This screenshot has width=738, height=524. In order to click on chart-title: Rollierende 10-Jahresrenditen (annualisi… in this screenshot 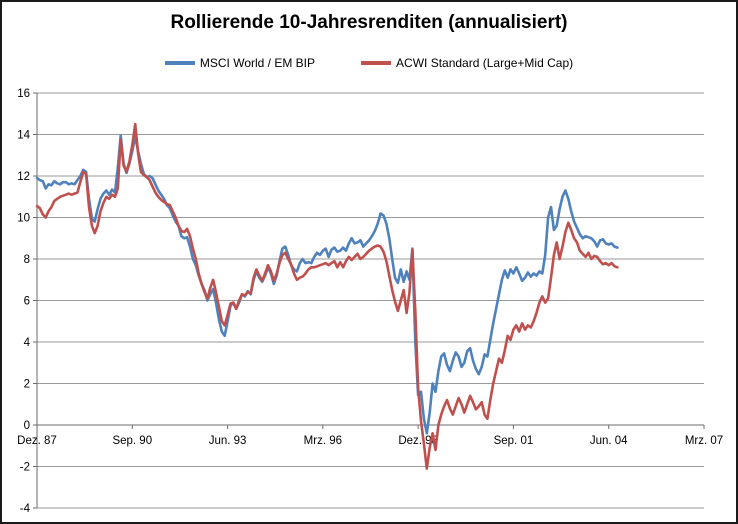, I will do `click(369, 22)`.